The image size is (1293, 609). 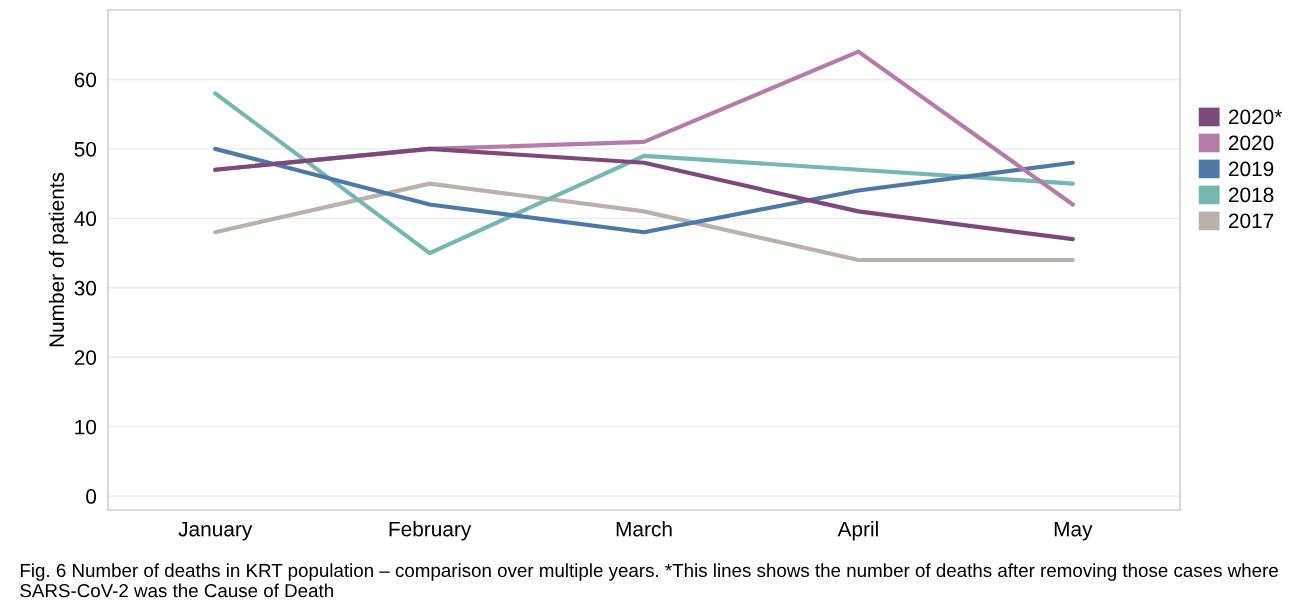 I want to click on legend-label: 2020, so click(x=1251, y=143).